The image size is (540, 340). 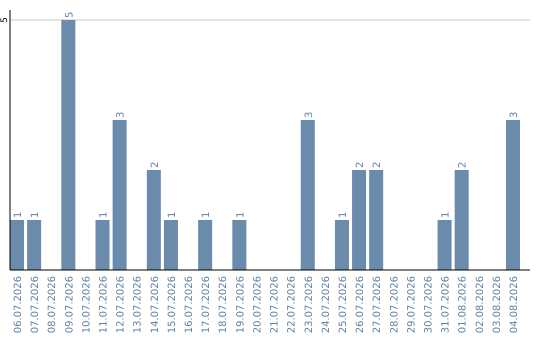 I want to click on x-tick-label: 08.07.2026, so click(x=52, y=305).